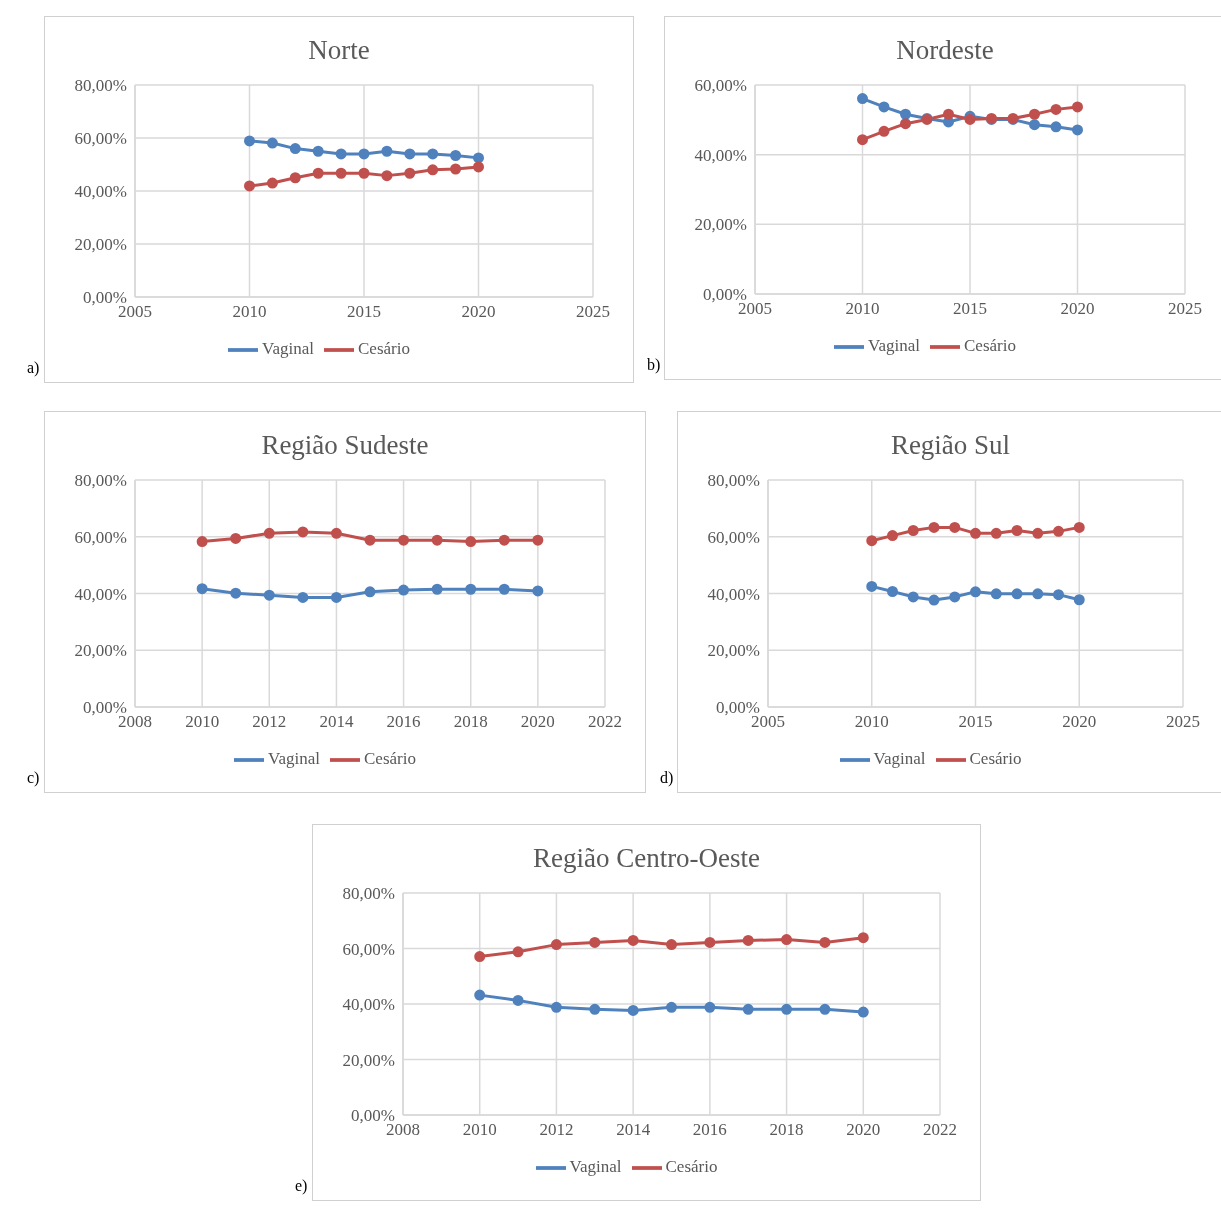 This screenshot has width=1221, height=1208. What do you see at coordinates (654, 364) in the screenshot?
I see `text: b)` at bounding box center [654, 364].